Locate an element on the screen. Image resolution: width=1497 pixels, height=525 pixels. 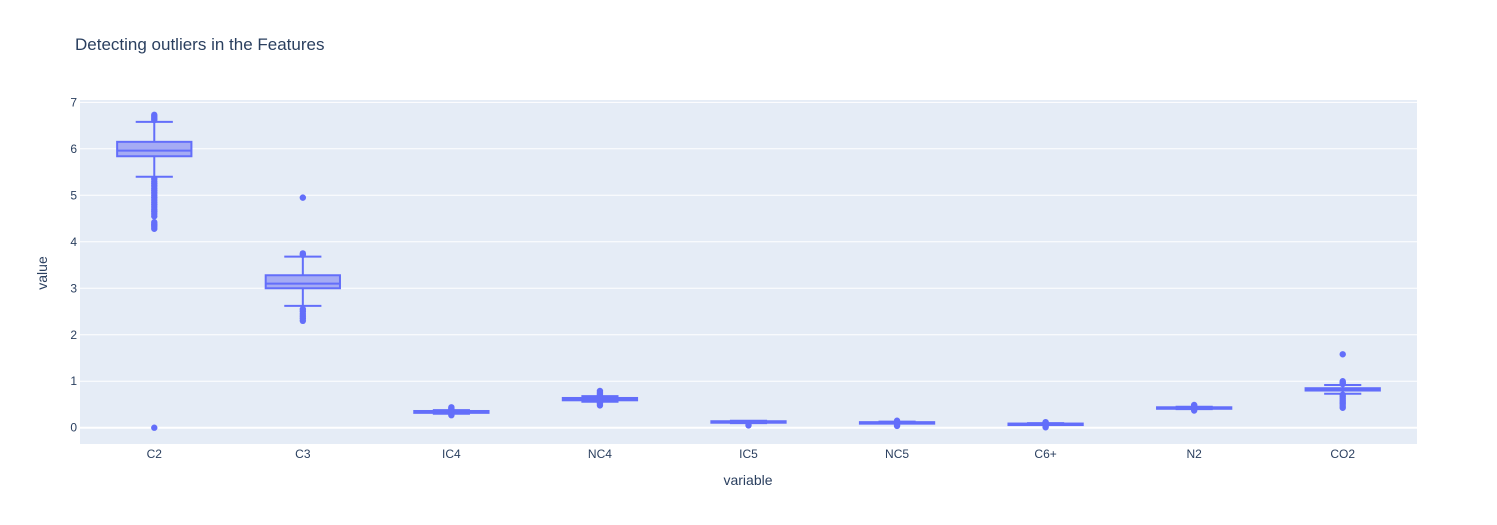
x-tick-label: IC5 is located at coordinates (748, 454).